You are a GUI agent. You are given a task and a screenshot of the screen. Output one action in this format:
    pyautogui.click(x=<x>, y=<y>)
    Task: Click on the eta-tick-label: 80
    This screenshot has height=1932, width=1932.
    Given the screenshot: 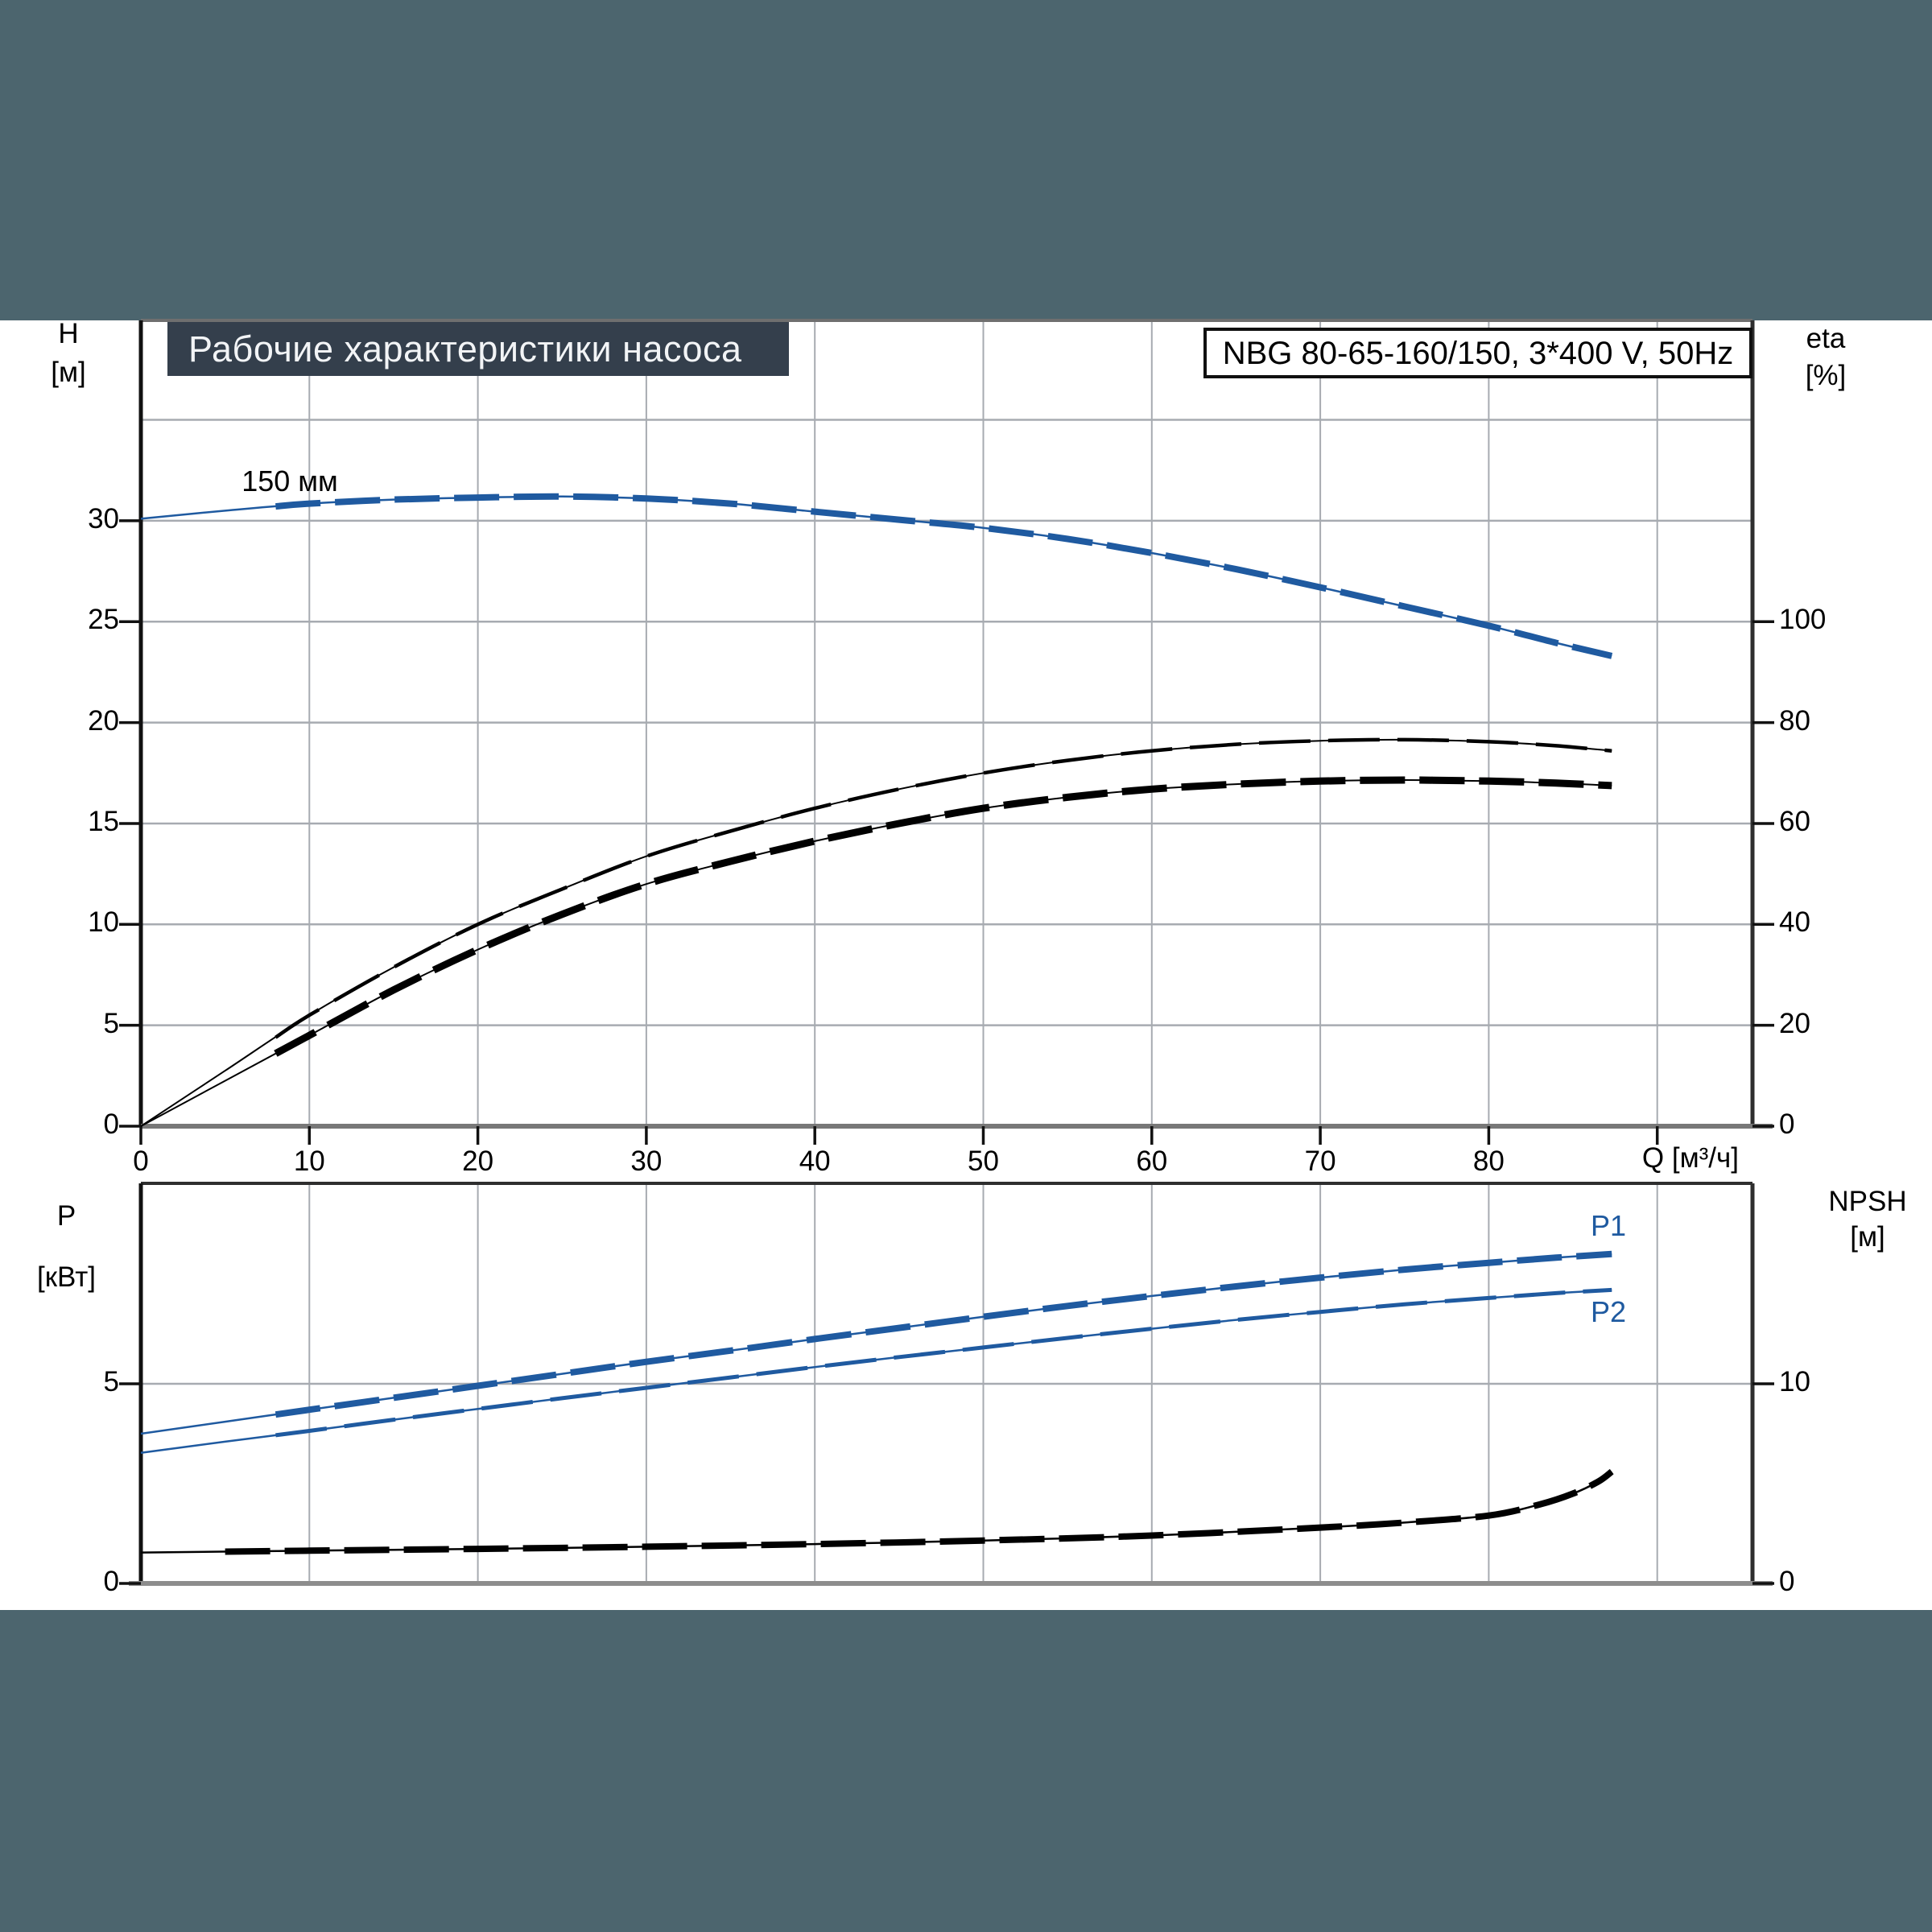 What is the action you would take?
    pyautogui.click(x=1794, y=720)
    